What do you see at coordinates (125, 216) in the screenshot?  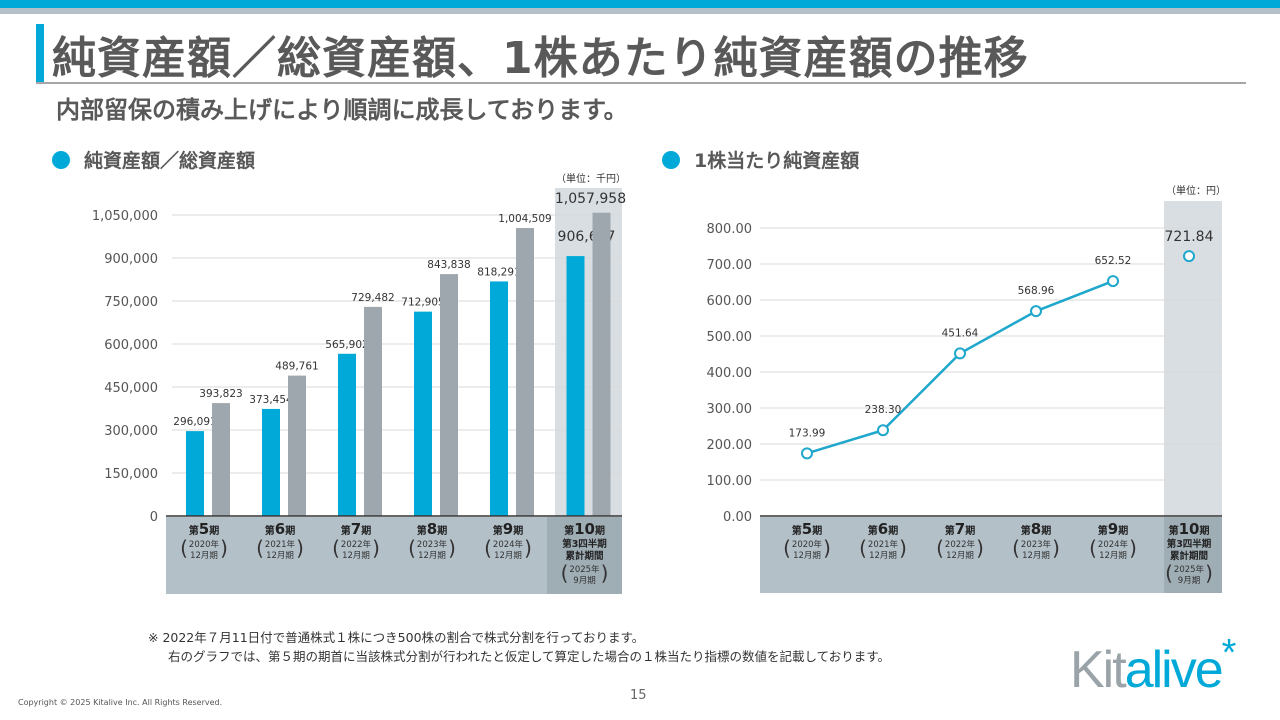 I see `y-tick-label: 1,050,000` at bounding box center [125, 216].